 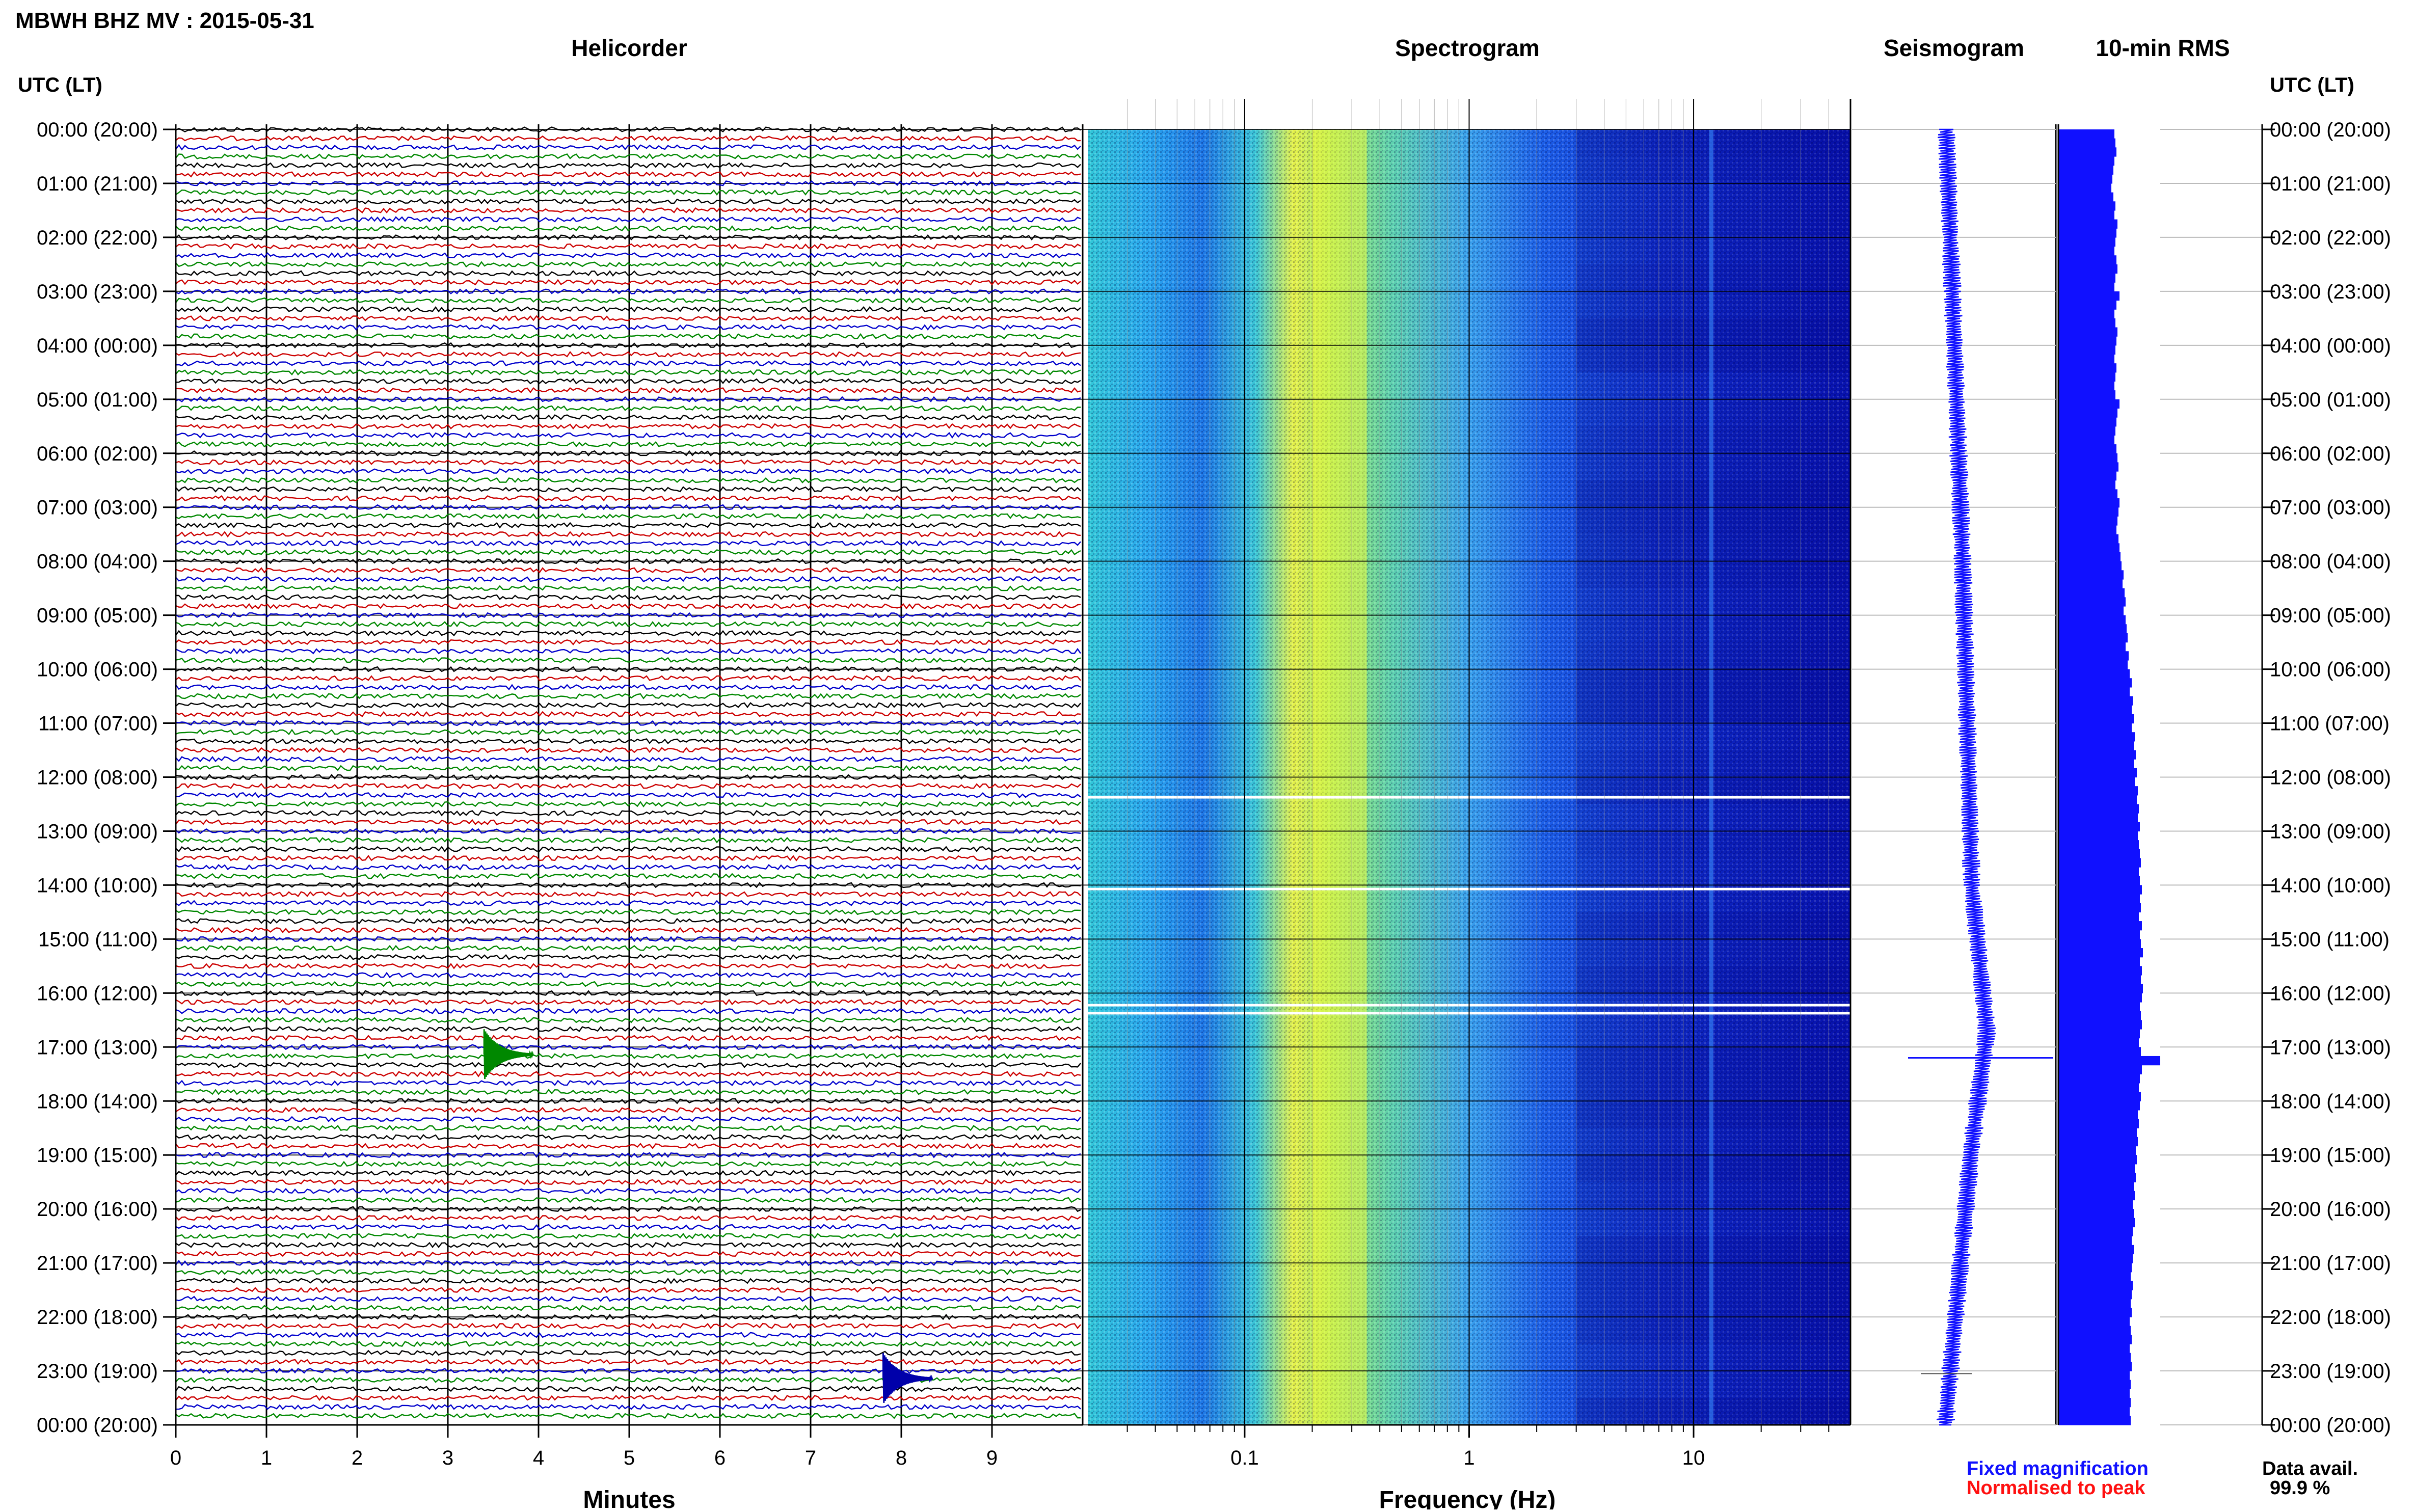 I want to click on spectrogram-x-axis: 0.1 1 10, so click(x=1469, y=1446).